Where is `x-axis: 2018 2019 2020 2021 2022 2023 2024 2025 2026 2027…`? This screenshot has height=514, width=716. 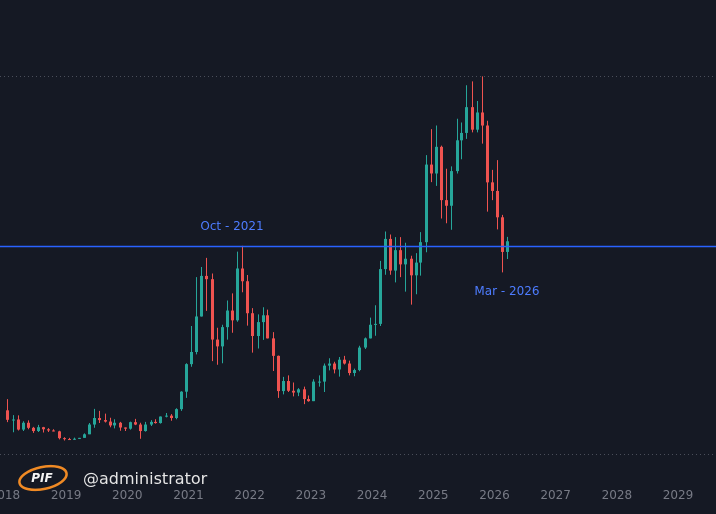 x-axis: 2018 2019 2020 2021 2022 2023 2024 2025 2026 2027… is located at coordinates (346, 495).